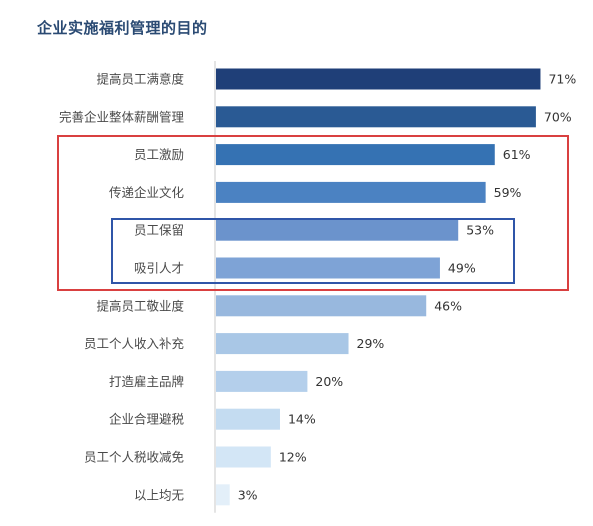  I want to click on category-label: 企业合理避税, so click(147, 419).